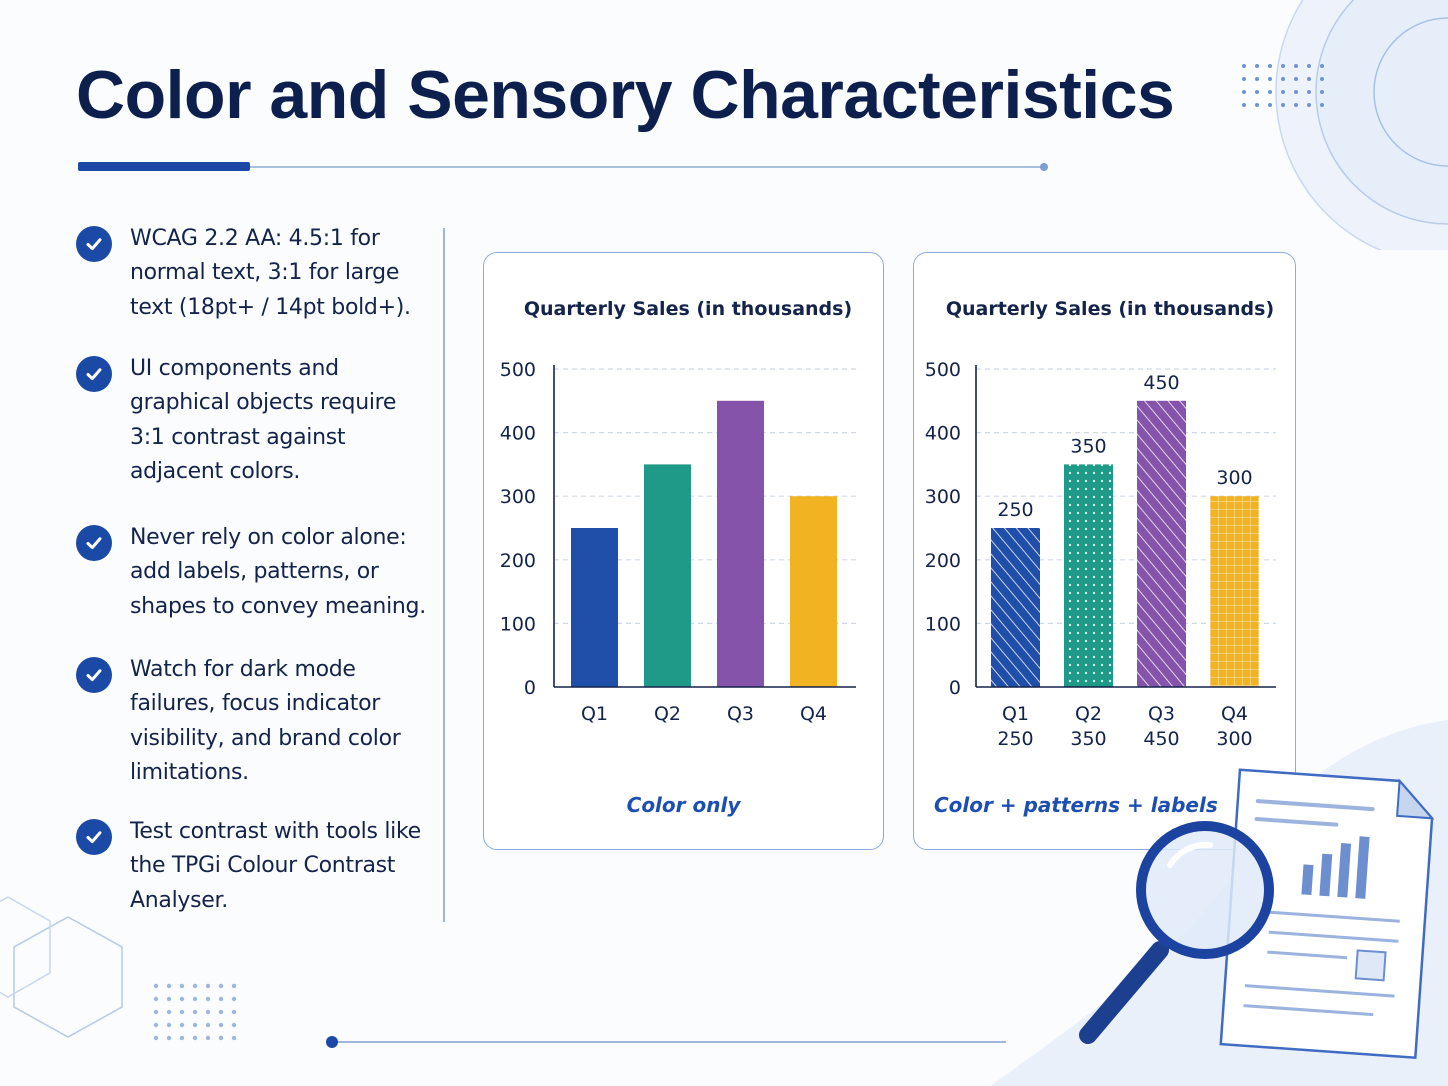  I want to click on page-title: Color and Sensory Characteristics, so click(625, 95).